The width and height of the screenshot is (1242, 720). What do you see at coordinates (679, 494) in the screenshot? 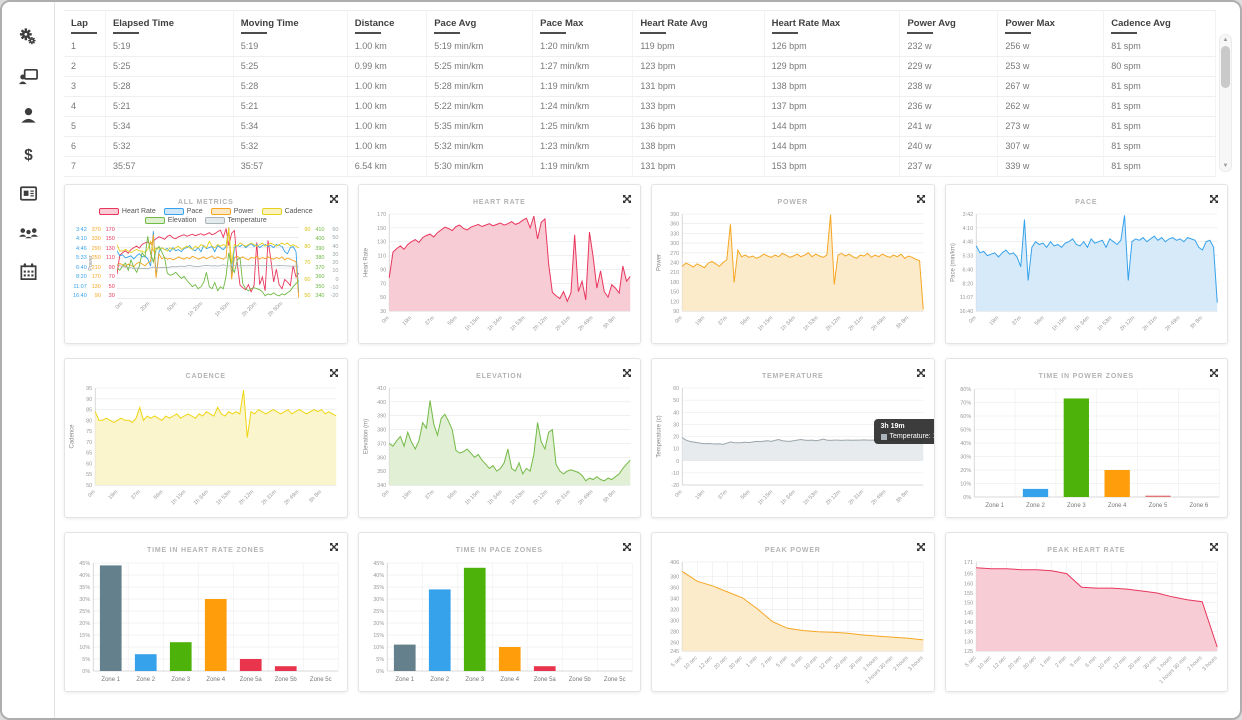
I see `x-tick-label: 0m` at bounding box center [679, 494].